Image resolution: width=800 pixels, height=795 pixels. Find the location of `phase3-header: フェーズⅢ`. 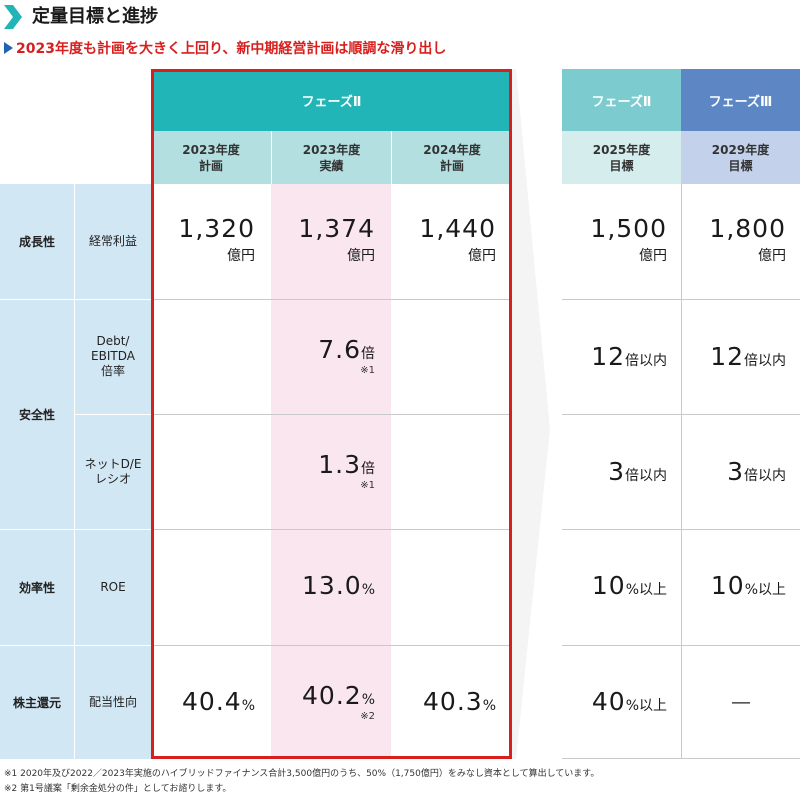

phase3-header: フェーズⅢ is located at coordinates (740, 100).